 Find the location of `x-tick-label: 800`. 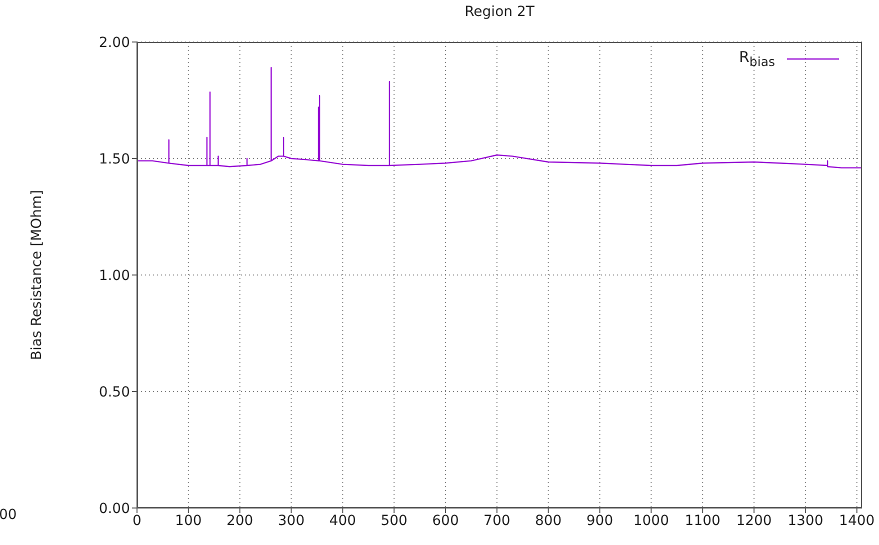

x-tick-label: 800 is located at coordinates (548, 520).